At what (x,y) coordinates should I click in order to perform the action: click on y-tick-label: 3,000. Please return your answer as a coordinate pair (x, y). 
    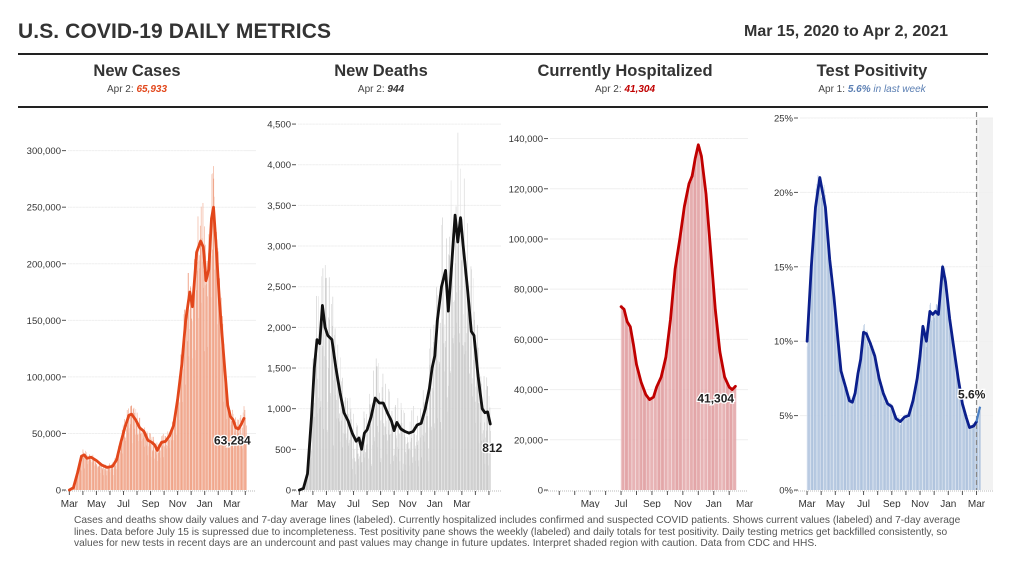
    Looking at the image, I should click on (279, 247).